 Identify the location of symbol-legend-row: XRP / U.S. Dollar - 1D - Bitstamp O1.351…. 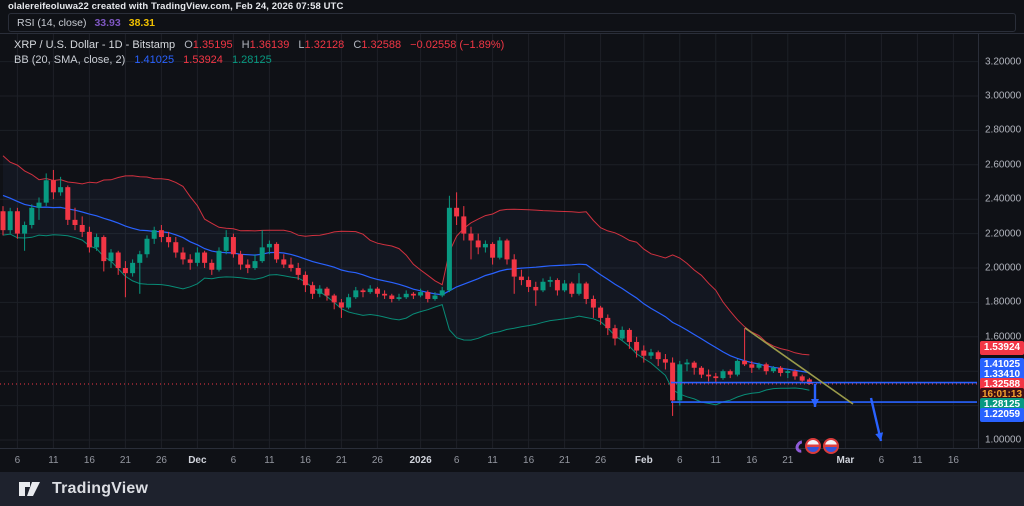
(259, 45).